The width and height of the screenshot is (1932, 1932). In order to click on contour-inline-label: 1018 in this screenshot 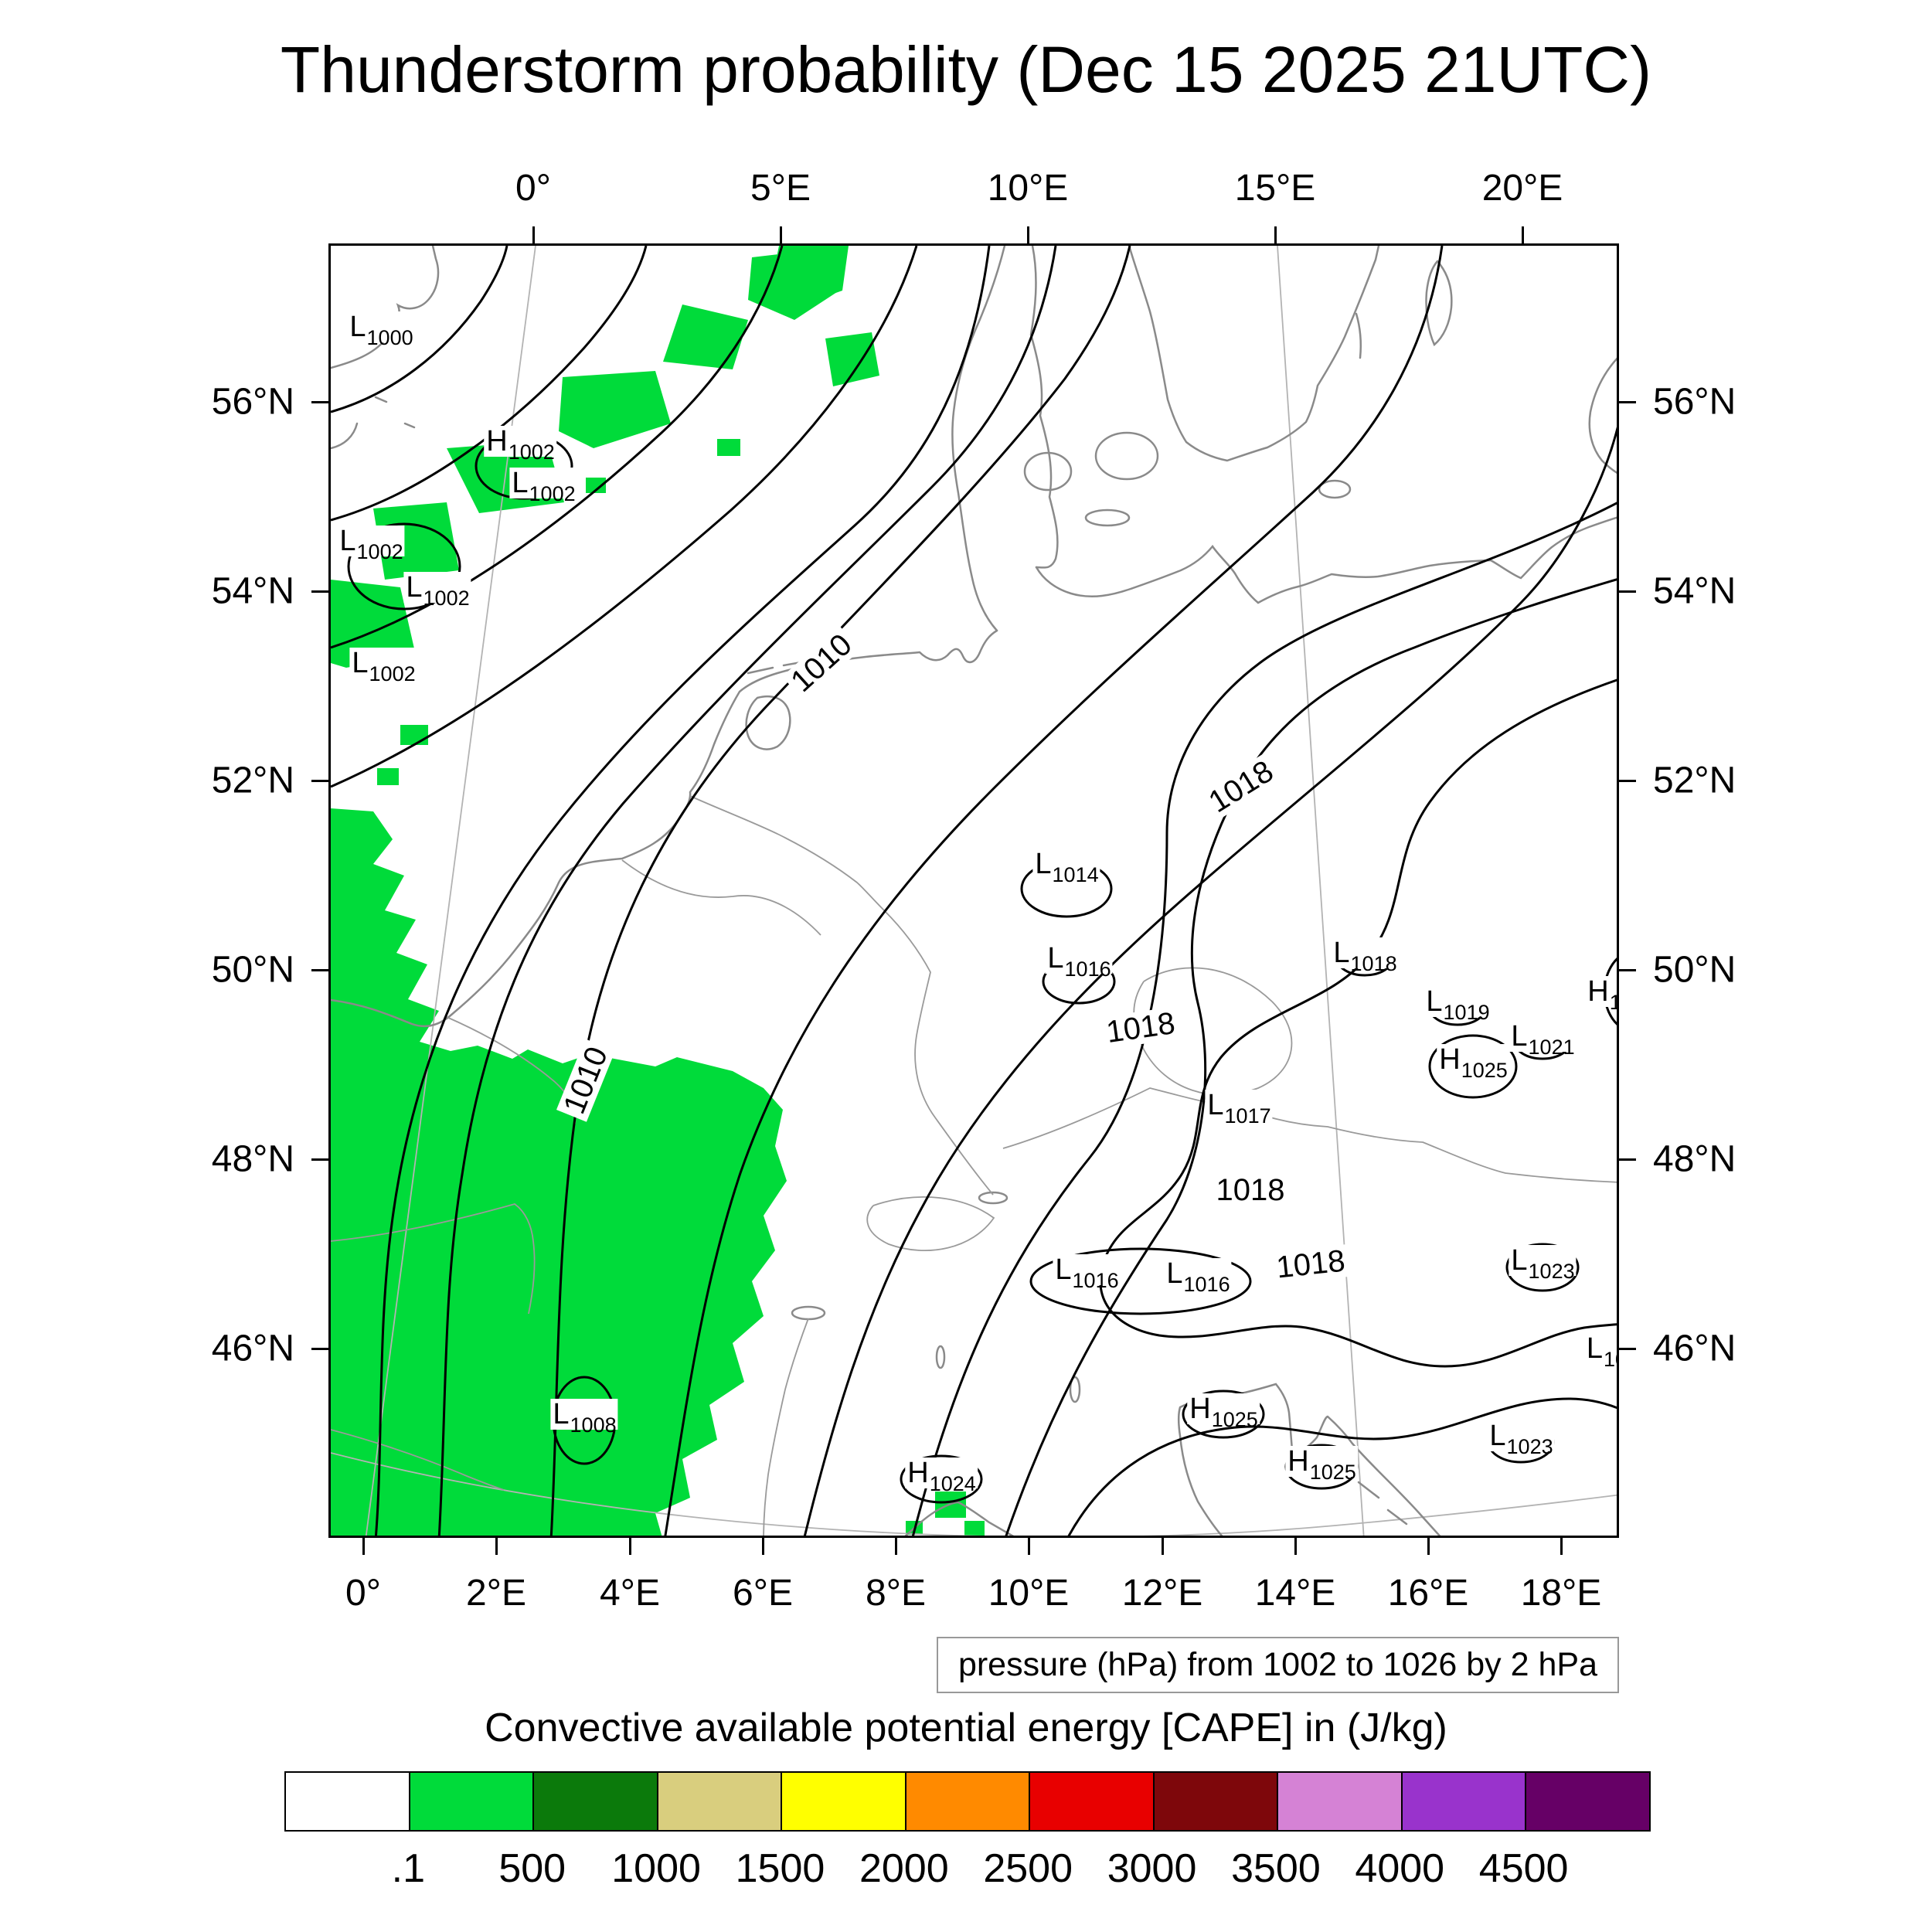, I will do `click(1250, 1190)`.